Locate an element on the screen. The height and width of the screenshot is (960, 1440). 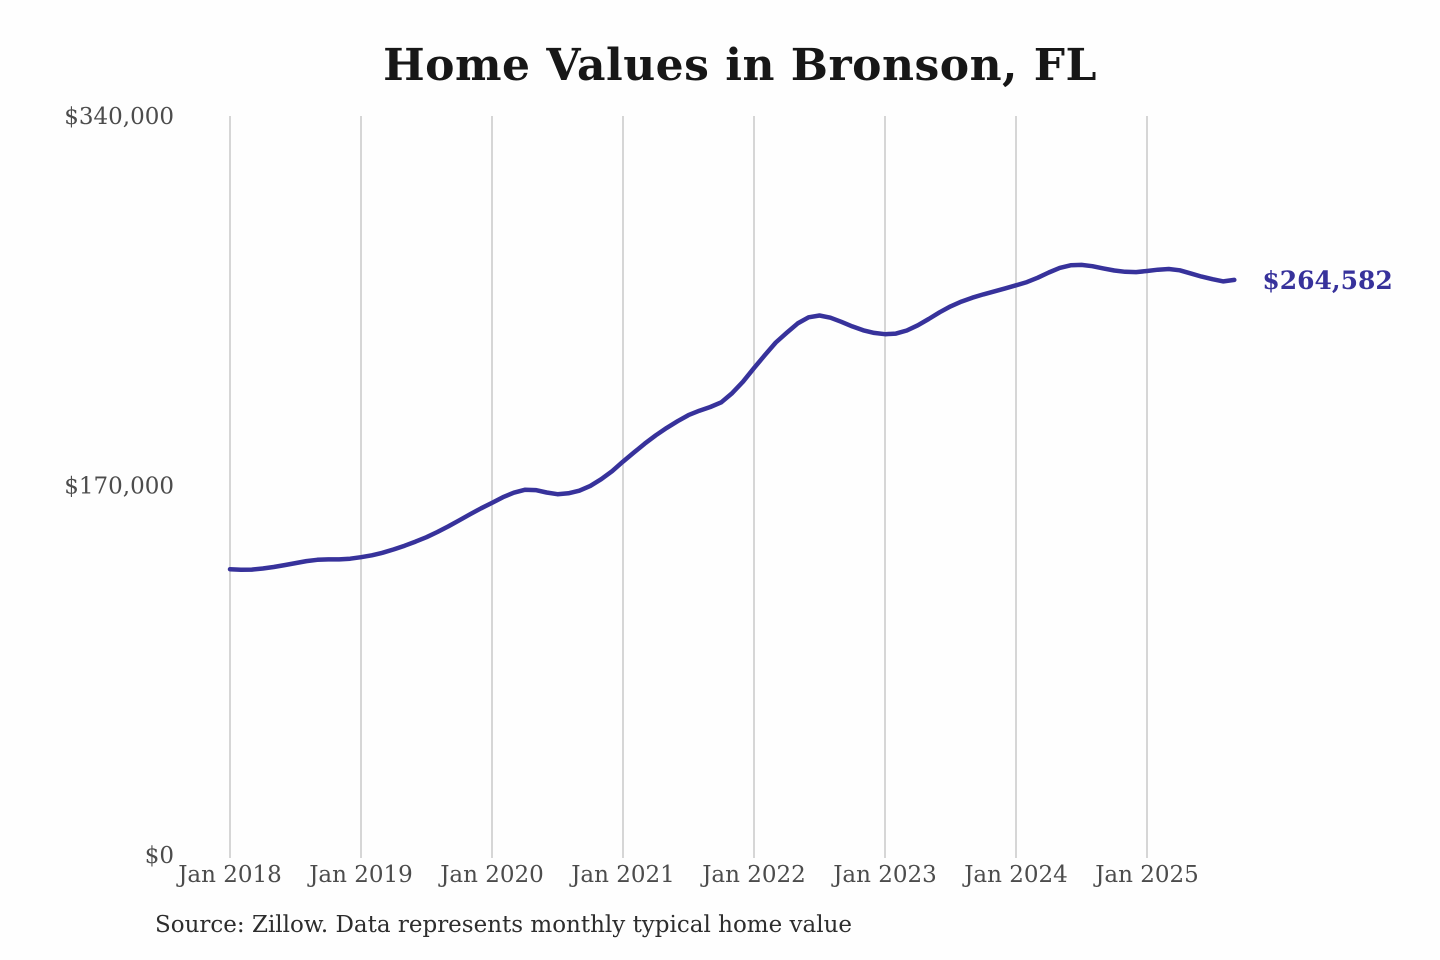
end-value-label: $264,582 is located at coordinates (1327, 280).